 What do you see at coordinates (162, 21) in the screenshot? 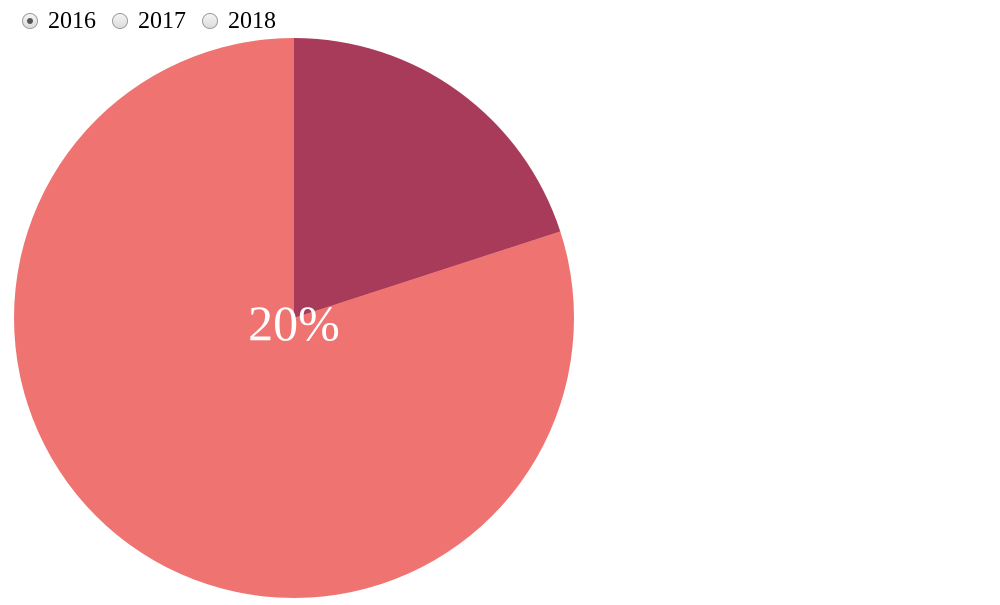
I see `year-label-2017: 2017` at bounding box center [162, 21].